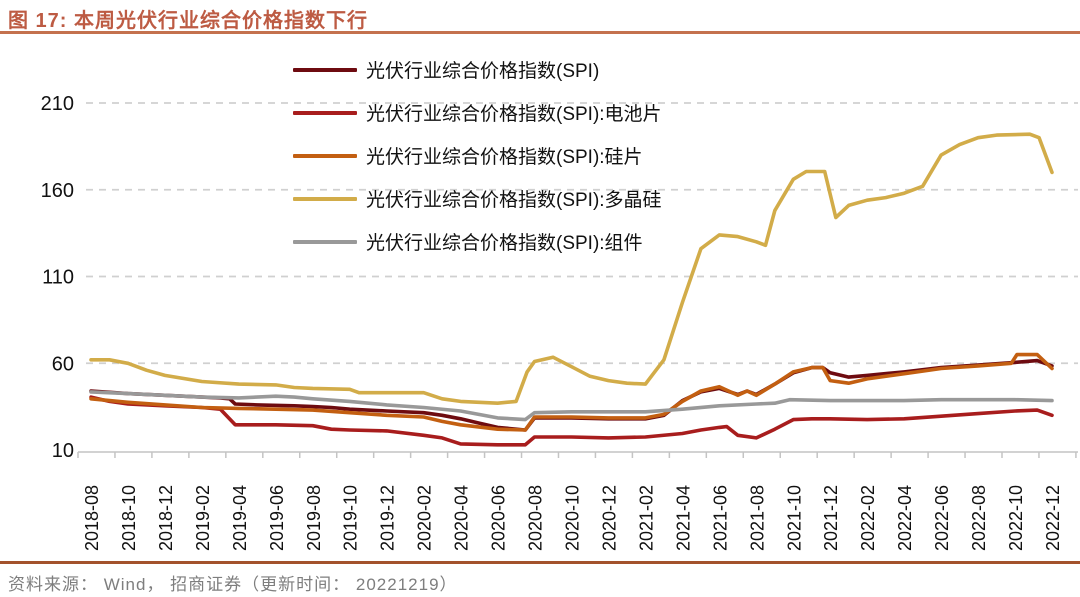 The image size is (1080, 597). Describe the element at coordinates (58, 278) in the screenshot. I see `svg-text: 110` at that location.